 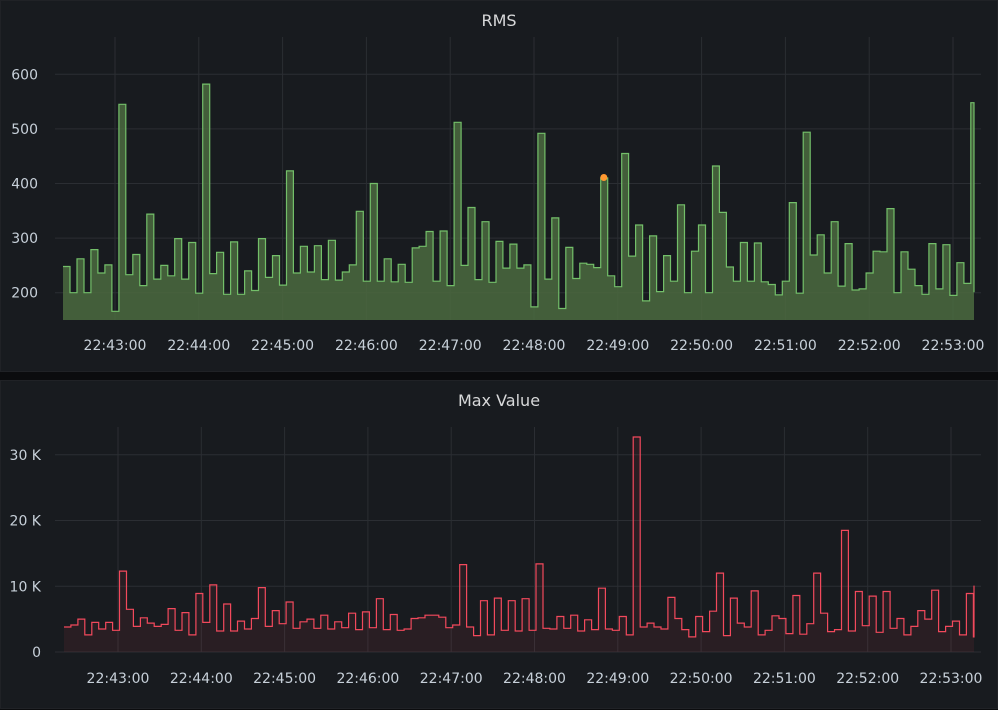 What do you see at coordinates (24, 130) in the screenshot?
I see `y-tick-label: 500` at bounding box center [24, 130].